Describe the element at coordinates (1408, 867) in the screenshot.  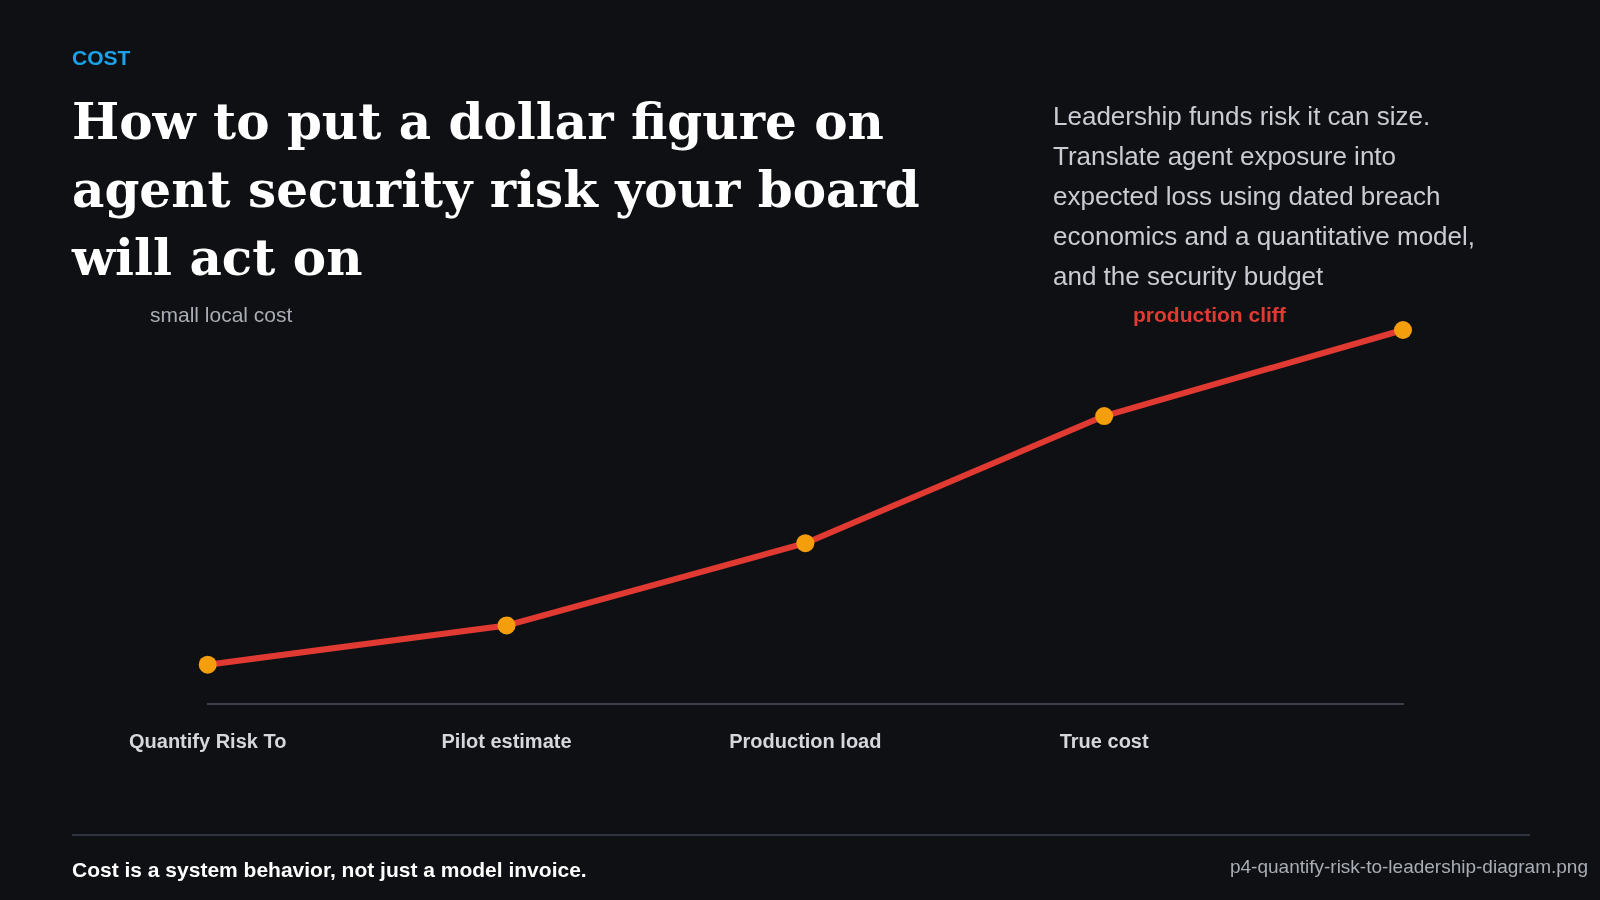
I see `text: p4-quantify-risk-to-leadership-diagram.png` at that location.